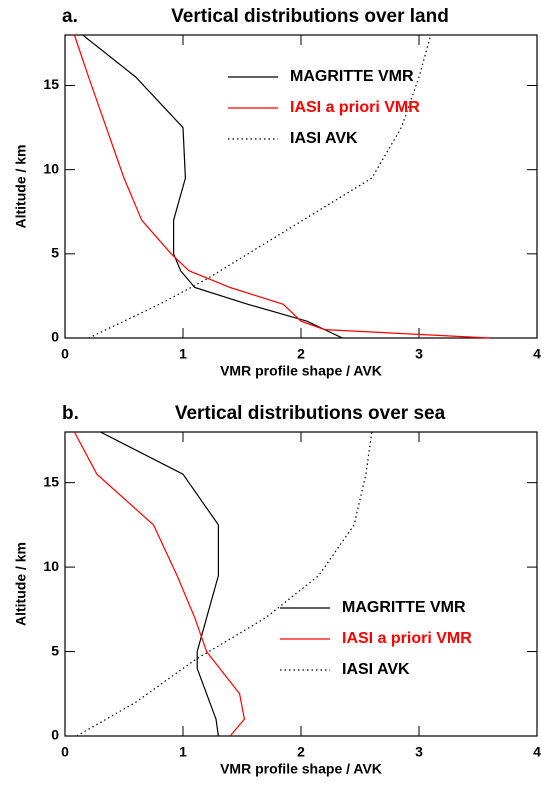 This screenshot has width=542, height=785. I want to click on panel-label: a., so click(70, 16).